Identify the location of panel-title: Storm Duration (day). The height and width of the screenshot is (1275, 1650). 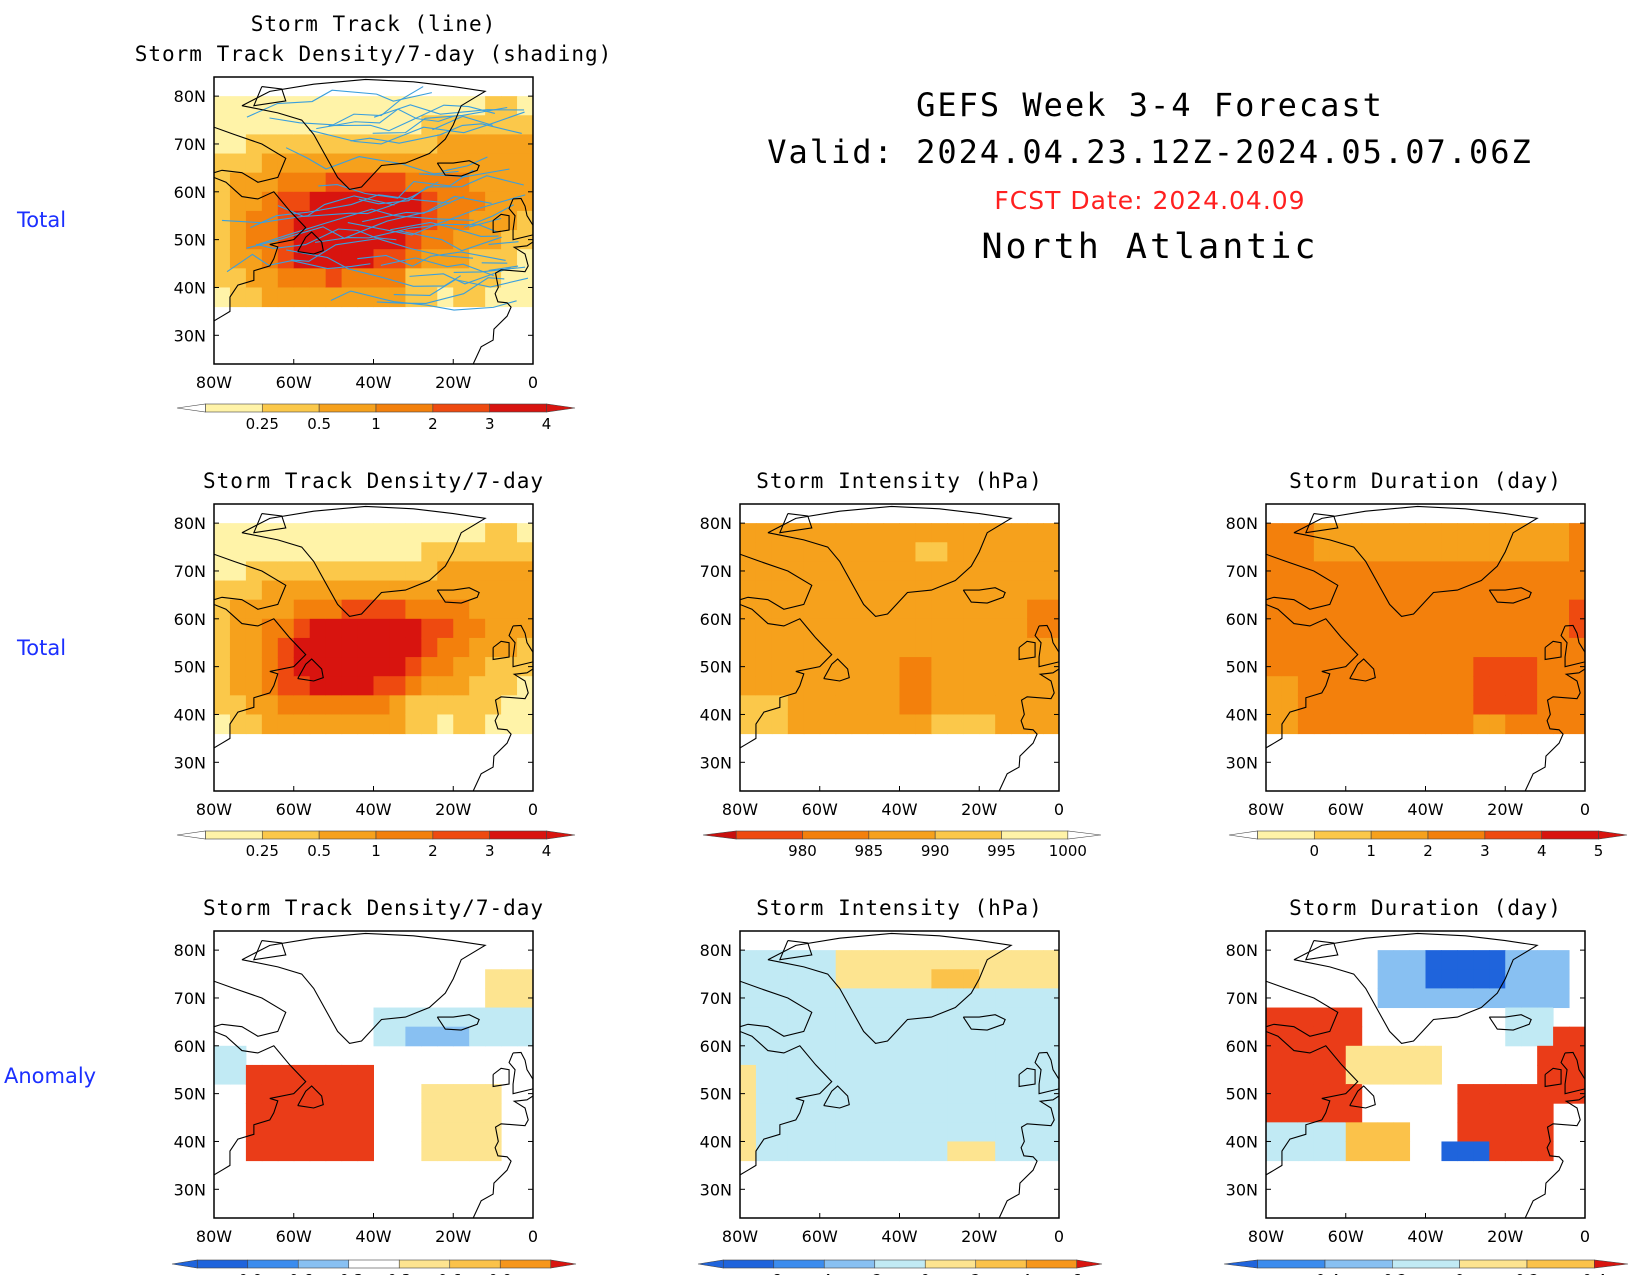
(1425, 908).